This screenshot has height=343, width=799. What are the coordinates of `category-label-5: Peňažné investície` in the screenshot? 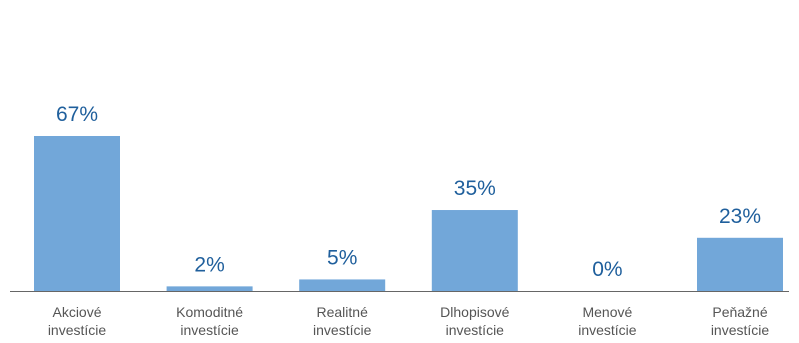 It's located at (740, 321).